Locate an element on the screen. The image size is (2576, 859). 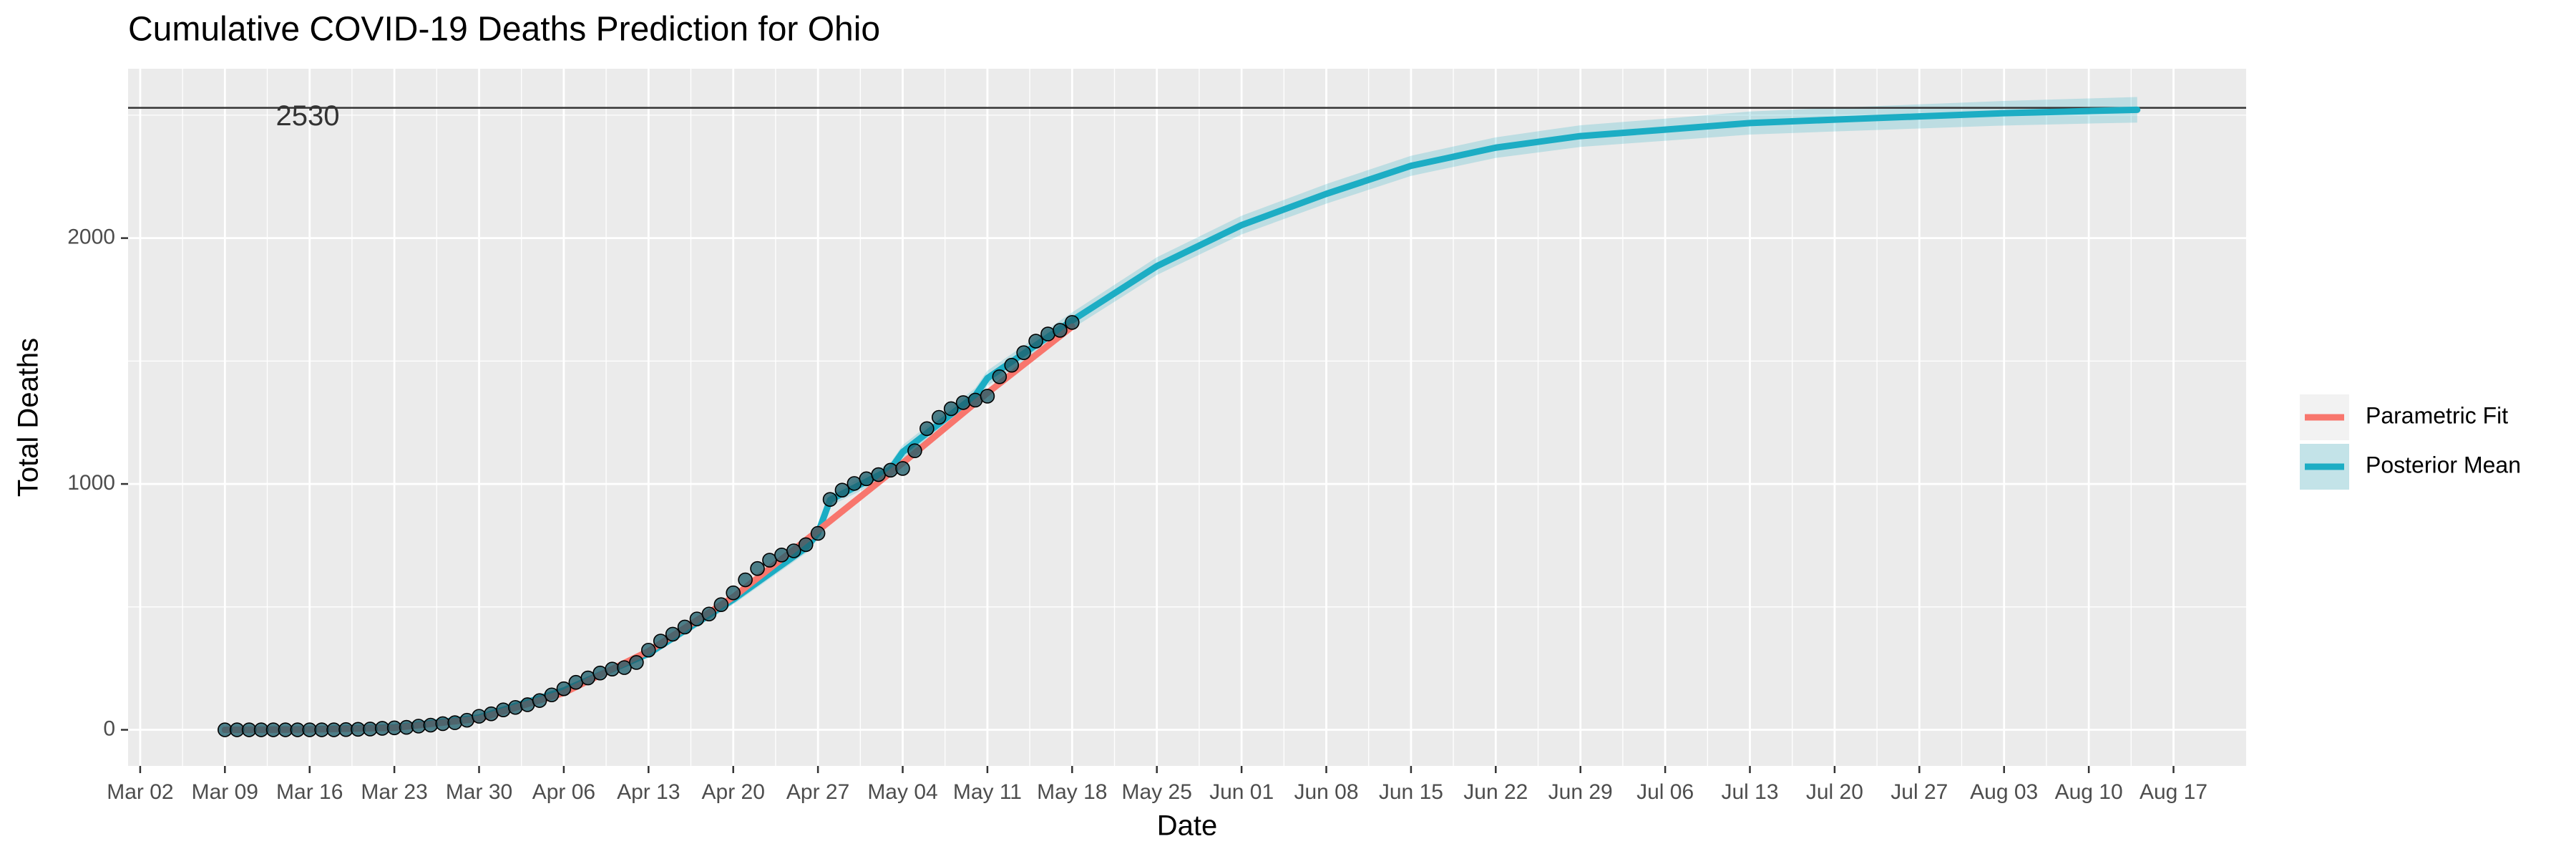
x-tick-label: Jun 01 is located at coordinates (1241, 792).